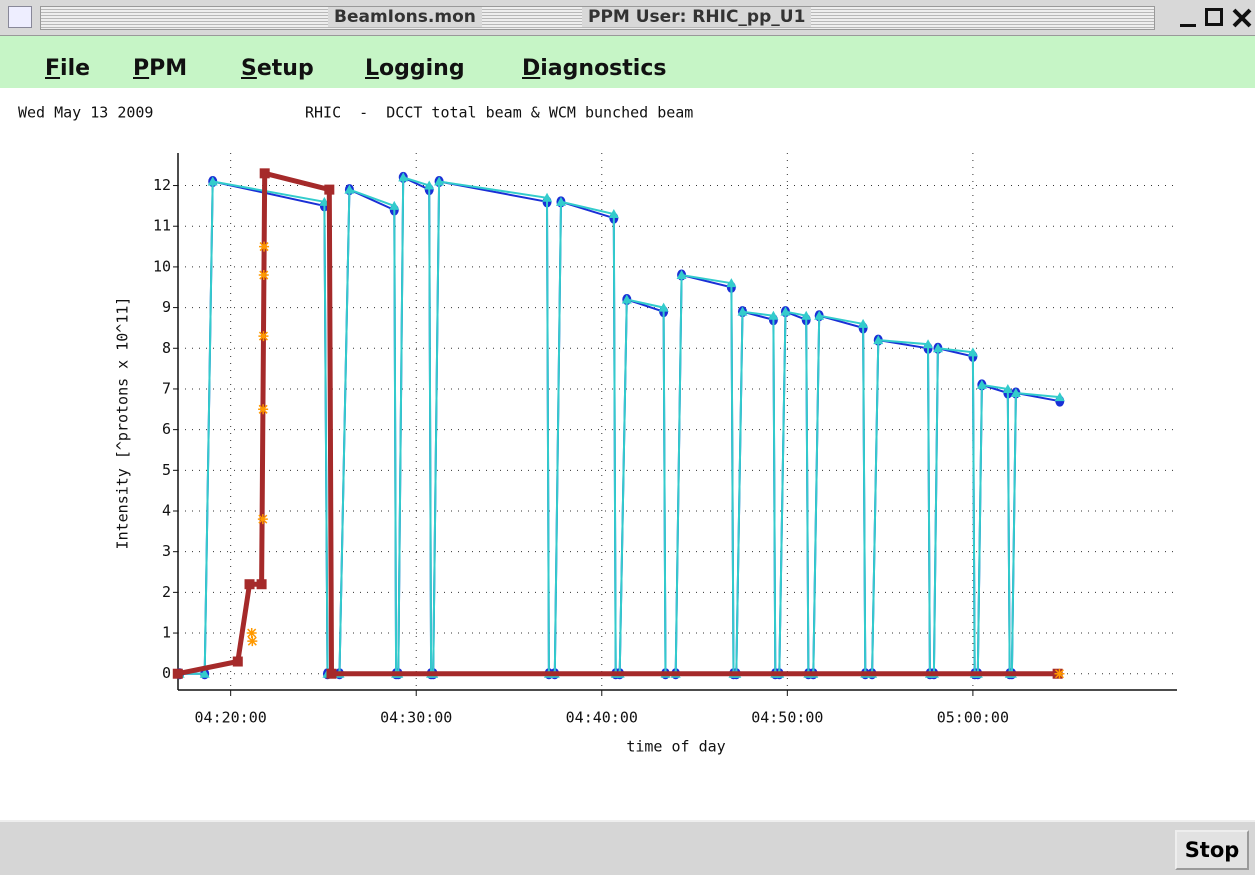 The height and width of the screenshot is (875, 1255). What do you see at coordinates (162, 266) in the screenshot?
I see `y-tick-label: 10` at bounding box center [162, 266].